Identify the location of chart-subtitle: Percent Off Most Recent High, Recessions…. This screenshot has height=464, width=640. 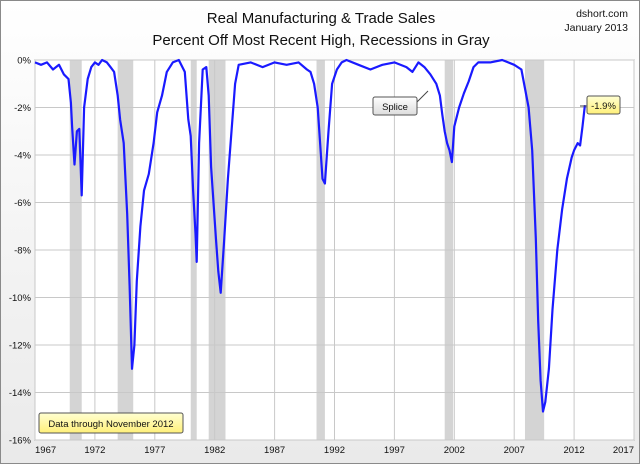
(321, 40).